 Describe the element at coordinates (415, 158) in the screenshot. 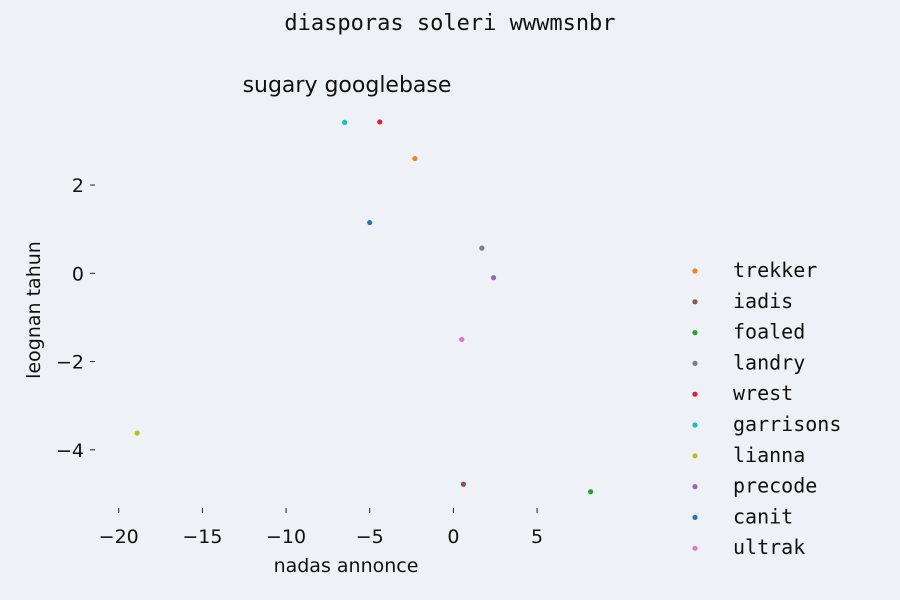

I see `data-point-trekker` at that location.